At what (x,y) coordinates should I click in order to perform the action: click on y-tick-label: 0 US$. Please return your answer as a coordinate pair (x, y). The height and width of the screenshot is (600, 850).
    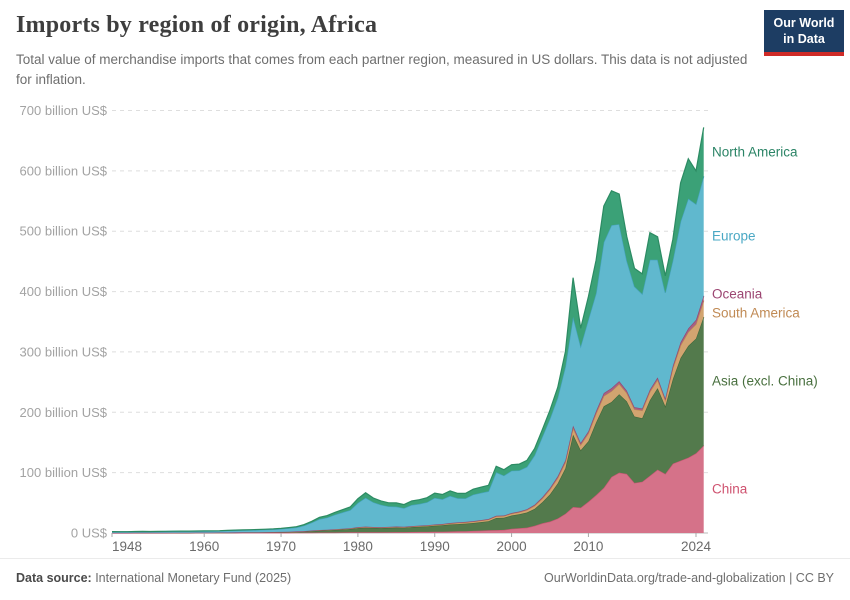
    Looking at the image, I should click on (89, 533).